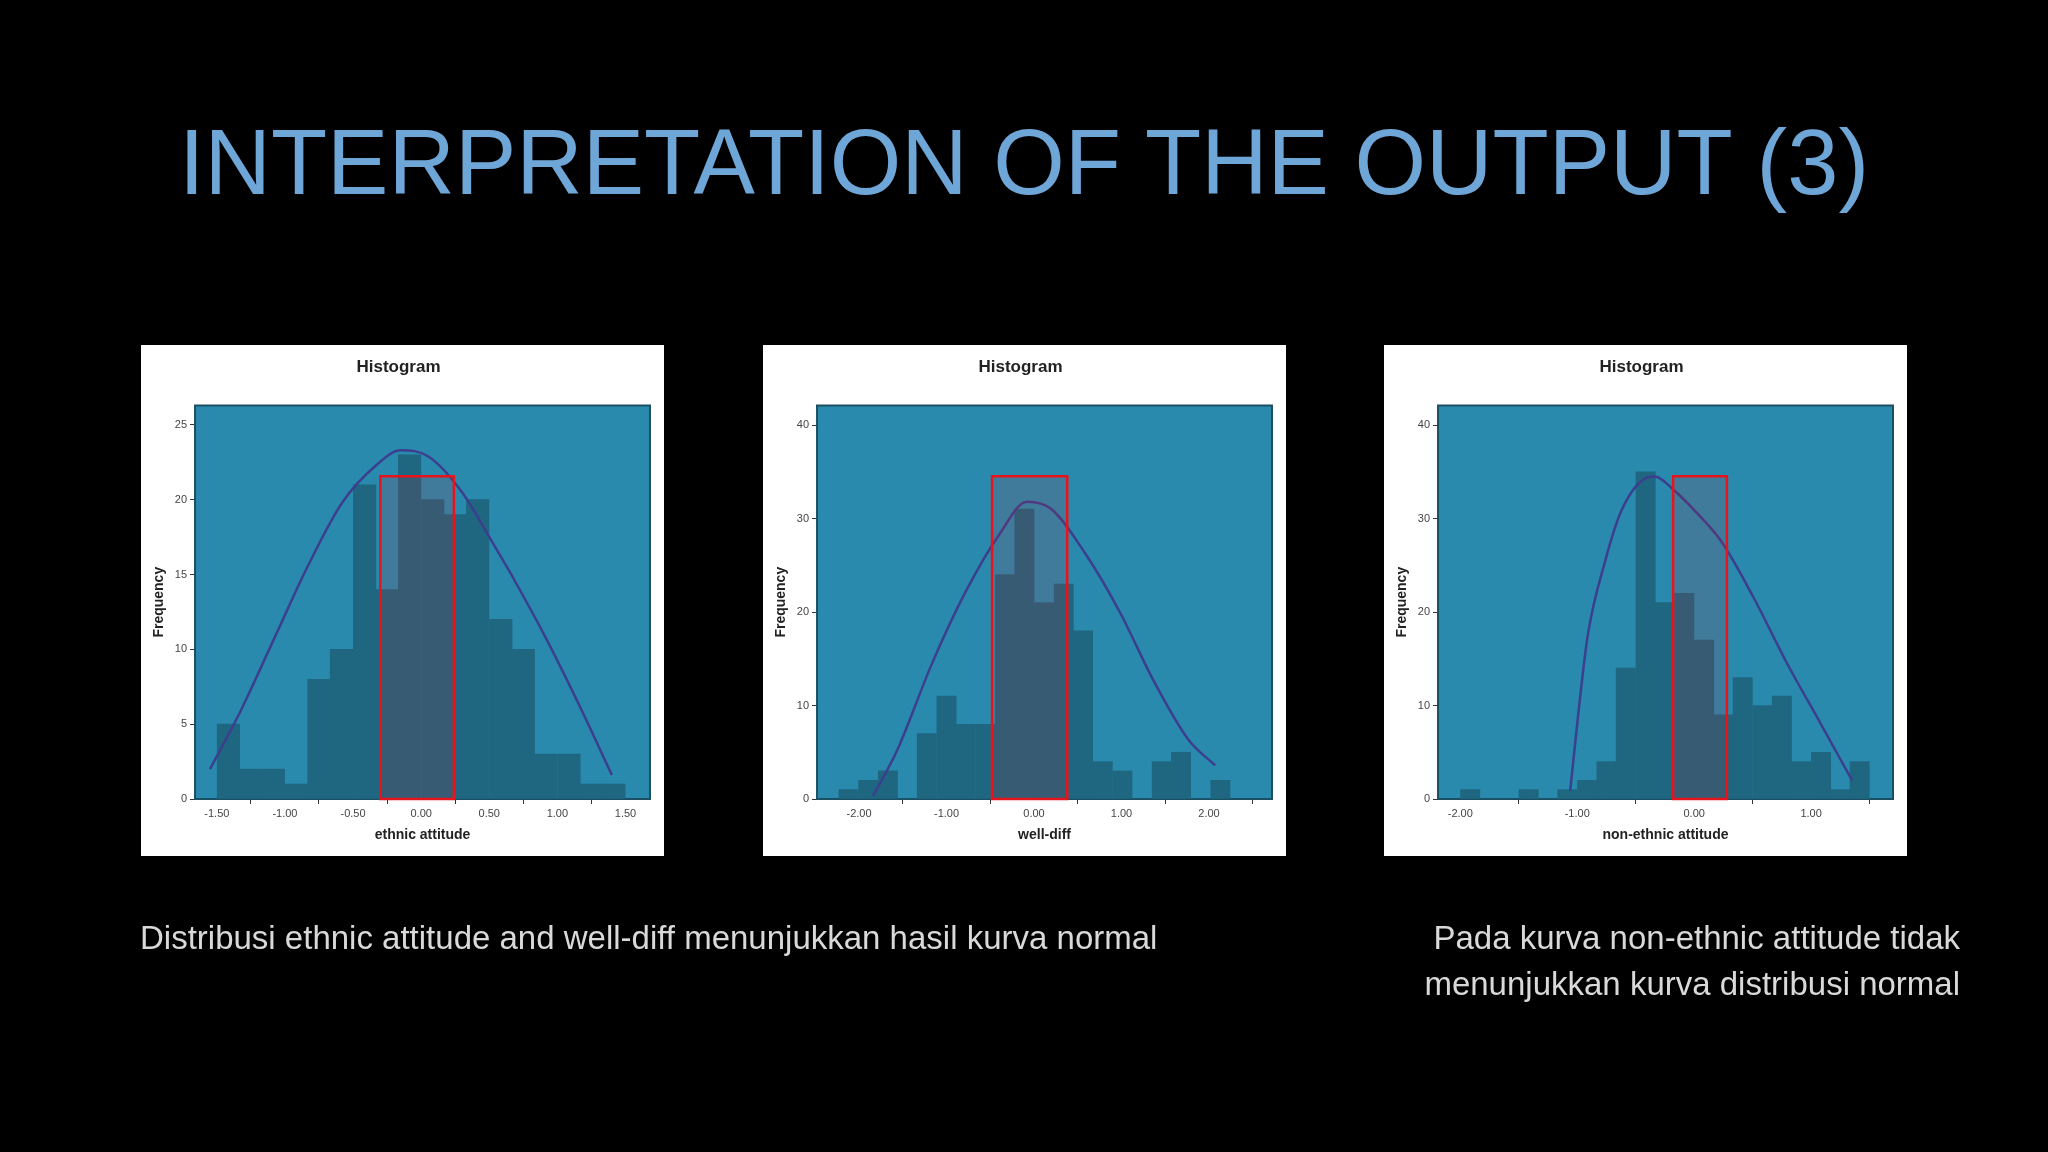 Image resolution: width=2048 pixels, height=1152 pixels. What do you see at coordinates (1044, 834) in the screenshot?
I see `x-axis-title: well-diff` at bounding box center [1044, 834].